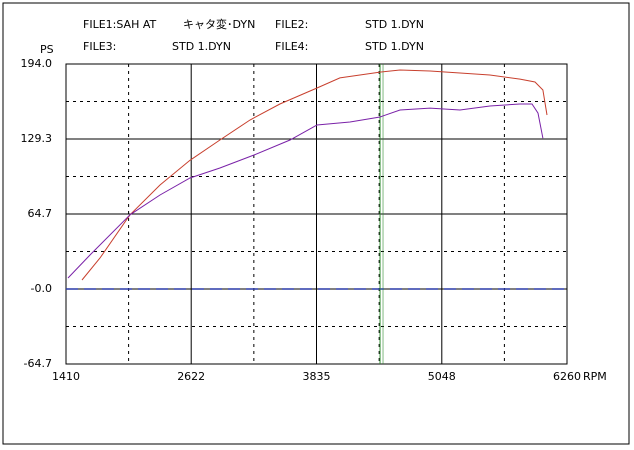 This screenshot has width=634, height=450. What do you see at coordinates (37, 63) in the screenshot?
I see `y-tick-label: 194.0` at bounding box center [37, 63].